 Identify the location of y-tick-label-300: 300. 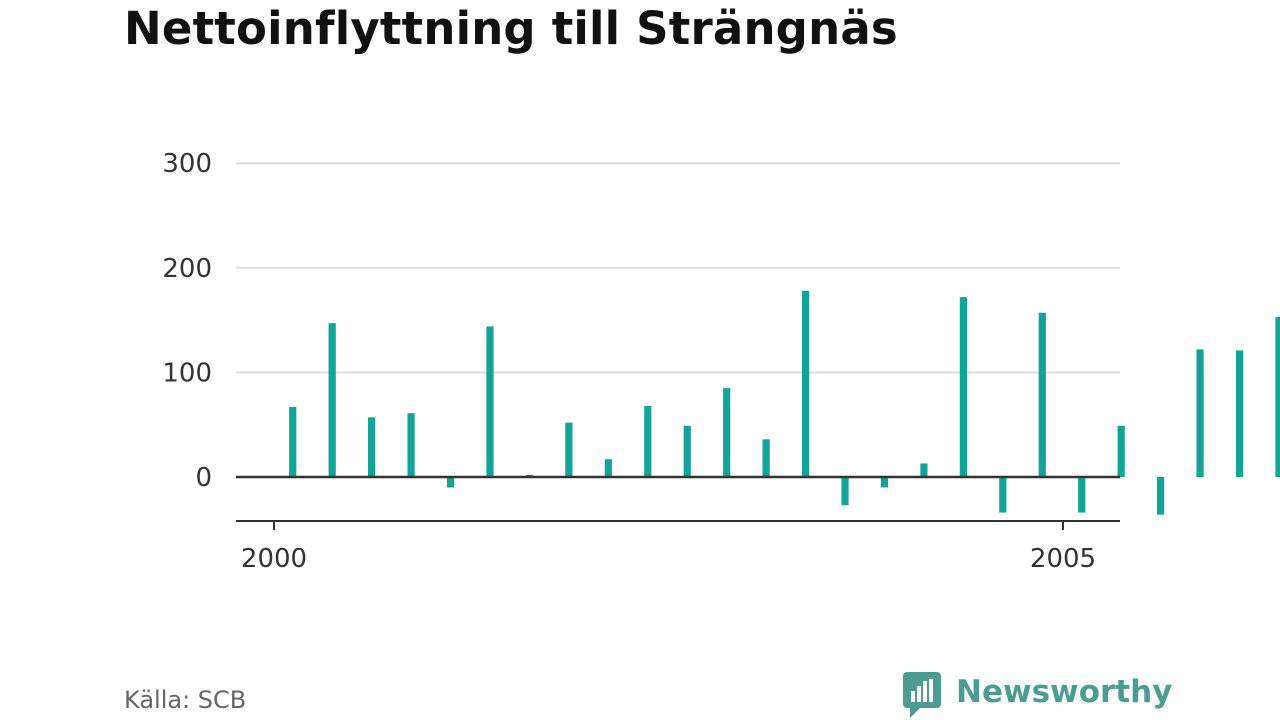
(187, 164).